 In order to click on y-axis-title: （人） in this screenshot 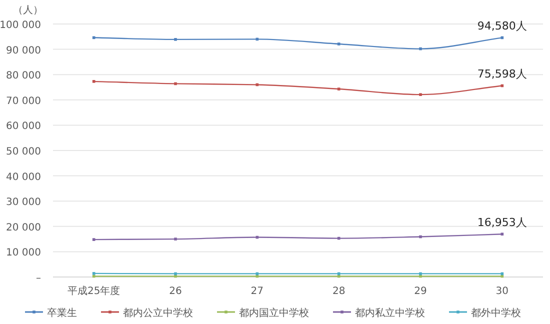, I will do `click(28, 10)`.